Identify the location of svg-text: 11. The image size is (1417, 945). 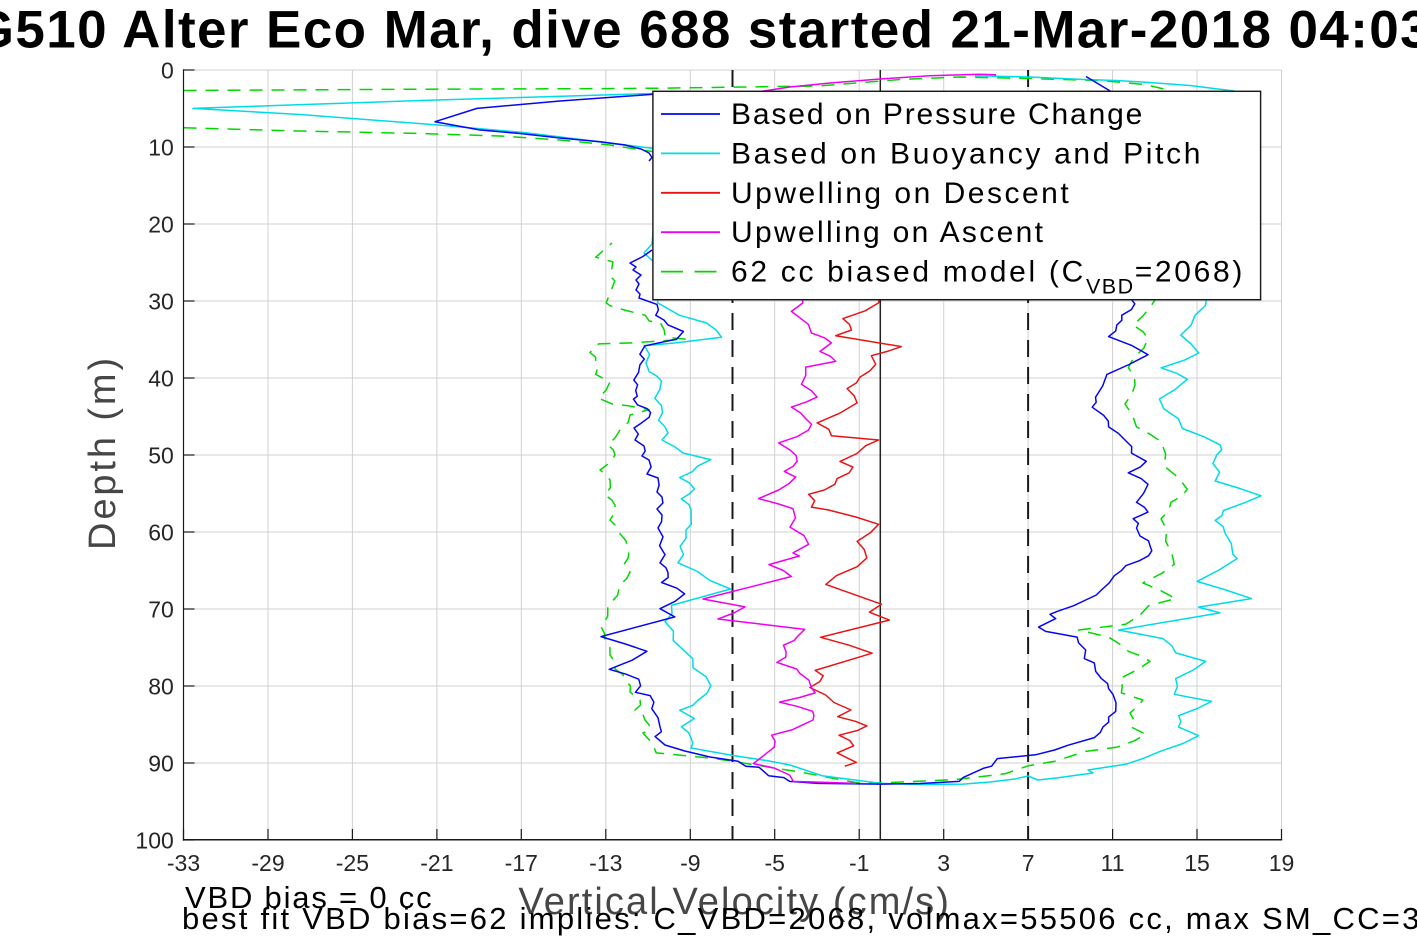
(1113, 863).